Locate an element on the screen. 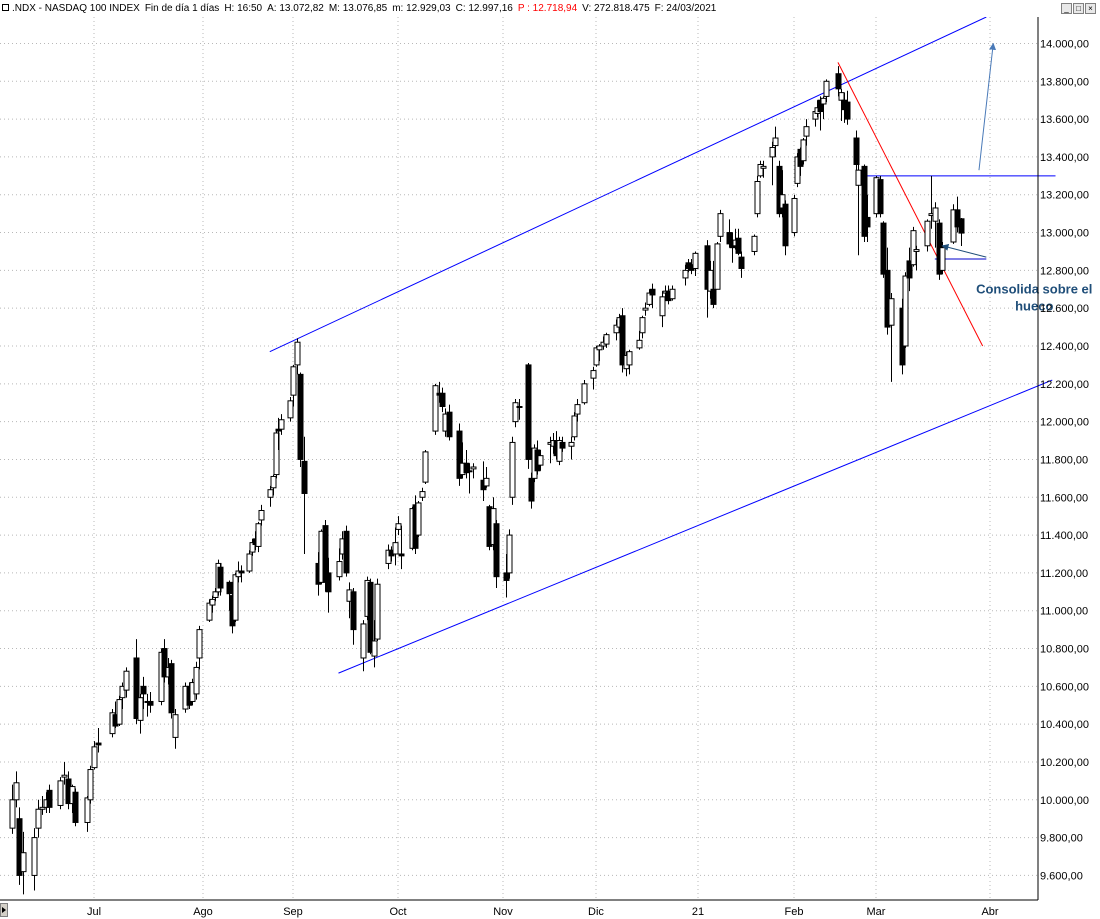 The image size is (1100, 919). y-tick-label: 12.600,00 is located at coordinates (1064, 309).